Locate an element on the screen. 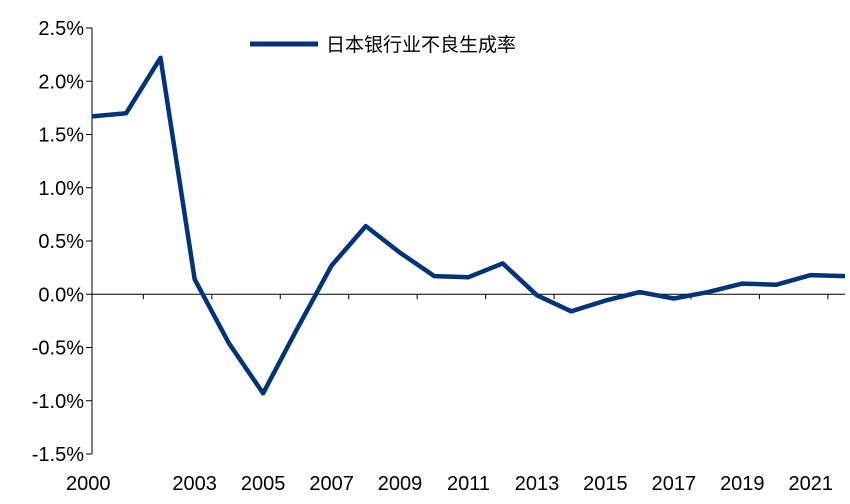 The height and width of the screenshot is (504, 850). x-tick-label: 2003 is located at coordinates (194, 484).